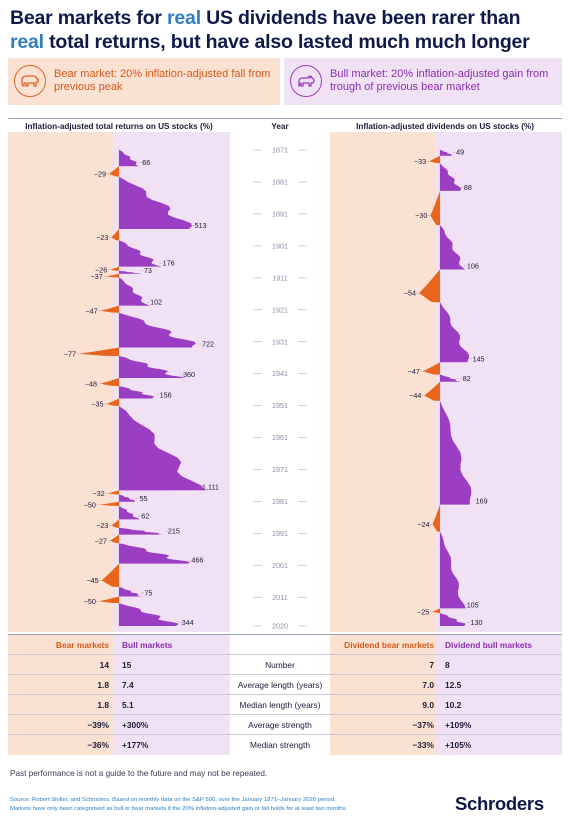  I want to click on year-tick-label: 2011, so click(279, 597).